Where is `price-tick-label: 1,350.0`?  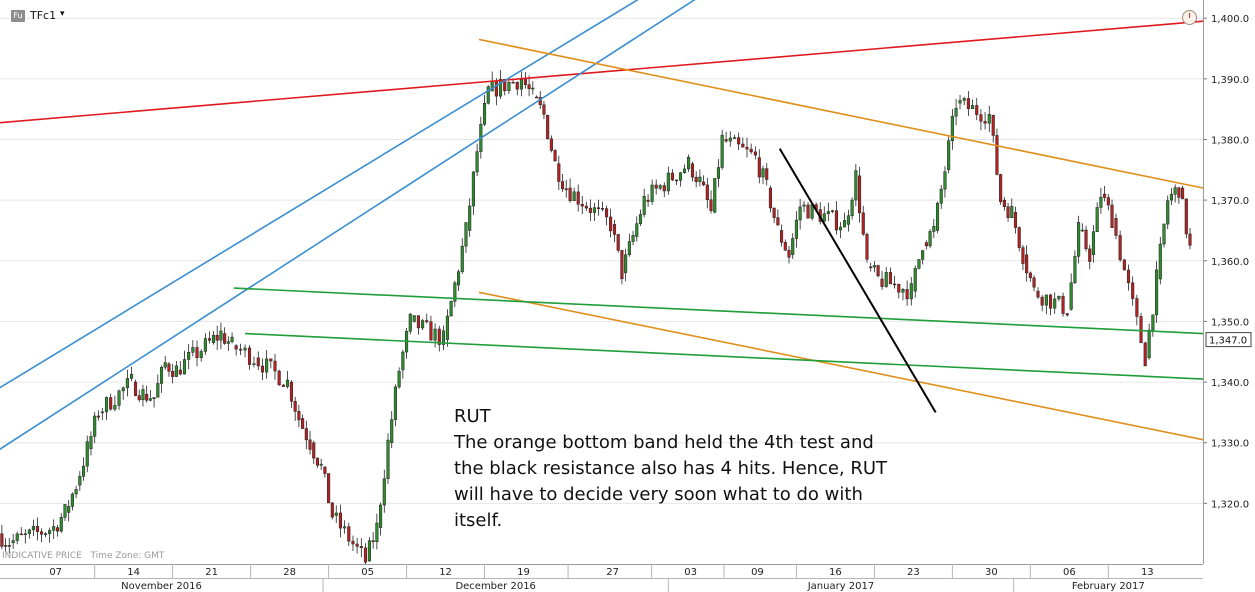
price-tick-label: 1,350.0 is located at coordinates (1230, 322).